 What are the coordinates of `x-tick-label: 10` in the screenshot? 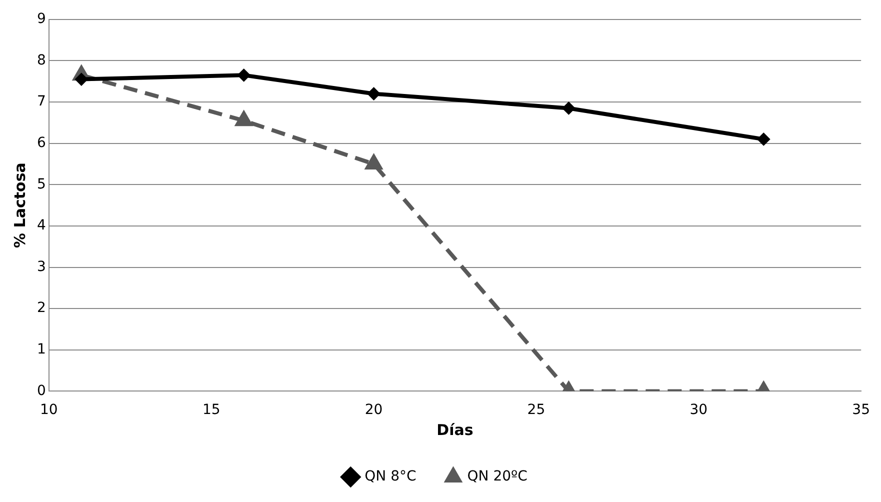 It's located at (49, 410).